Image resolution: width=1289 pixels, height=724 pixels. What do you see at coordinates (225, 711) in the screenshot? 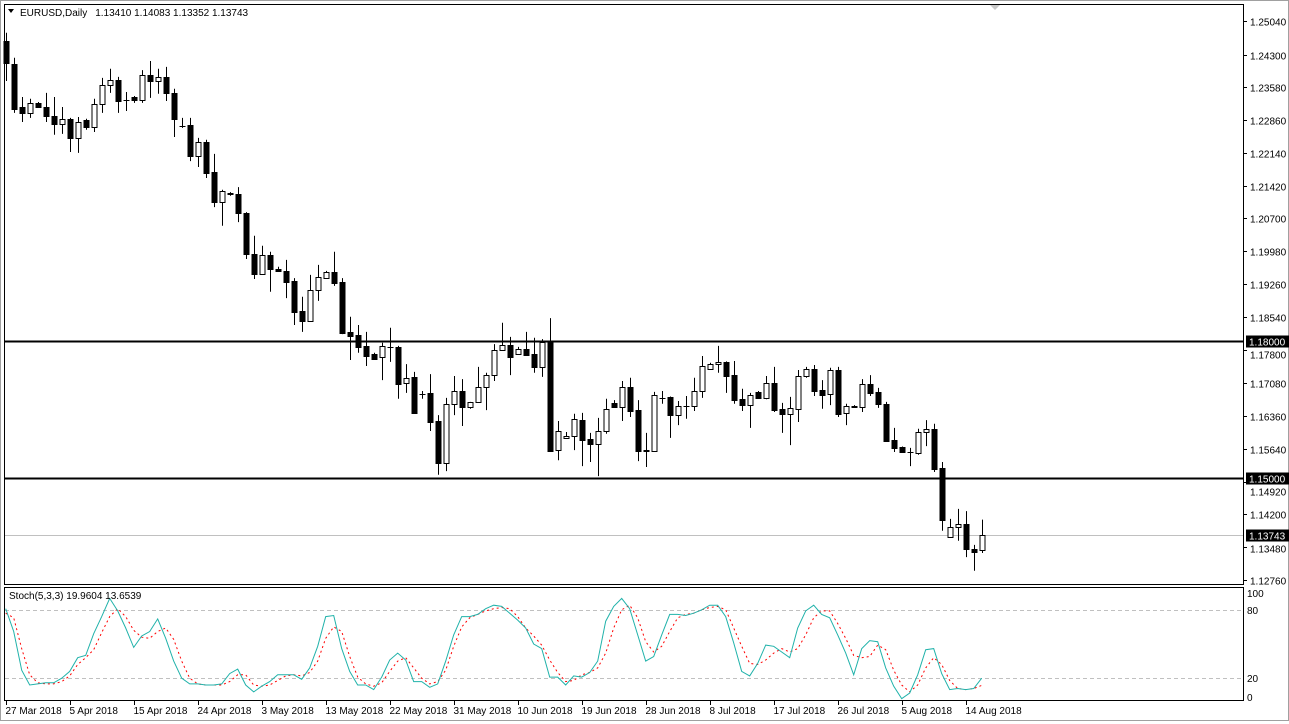
I see `date-label: 24 Apr 2018` at bounding box center [225, 711].